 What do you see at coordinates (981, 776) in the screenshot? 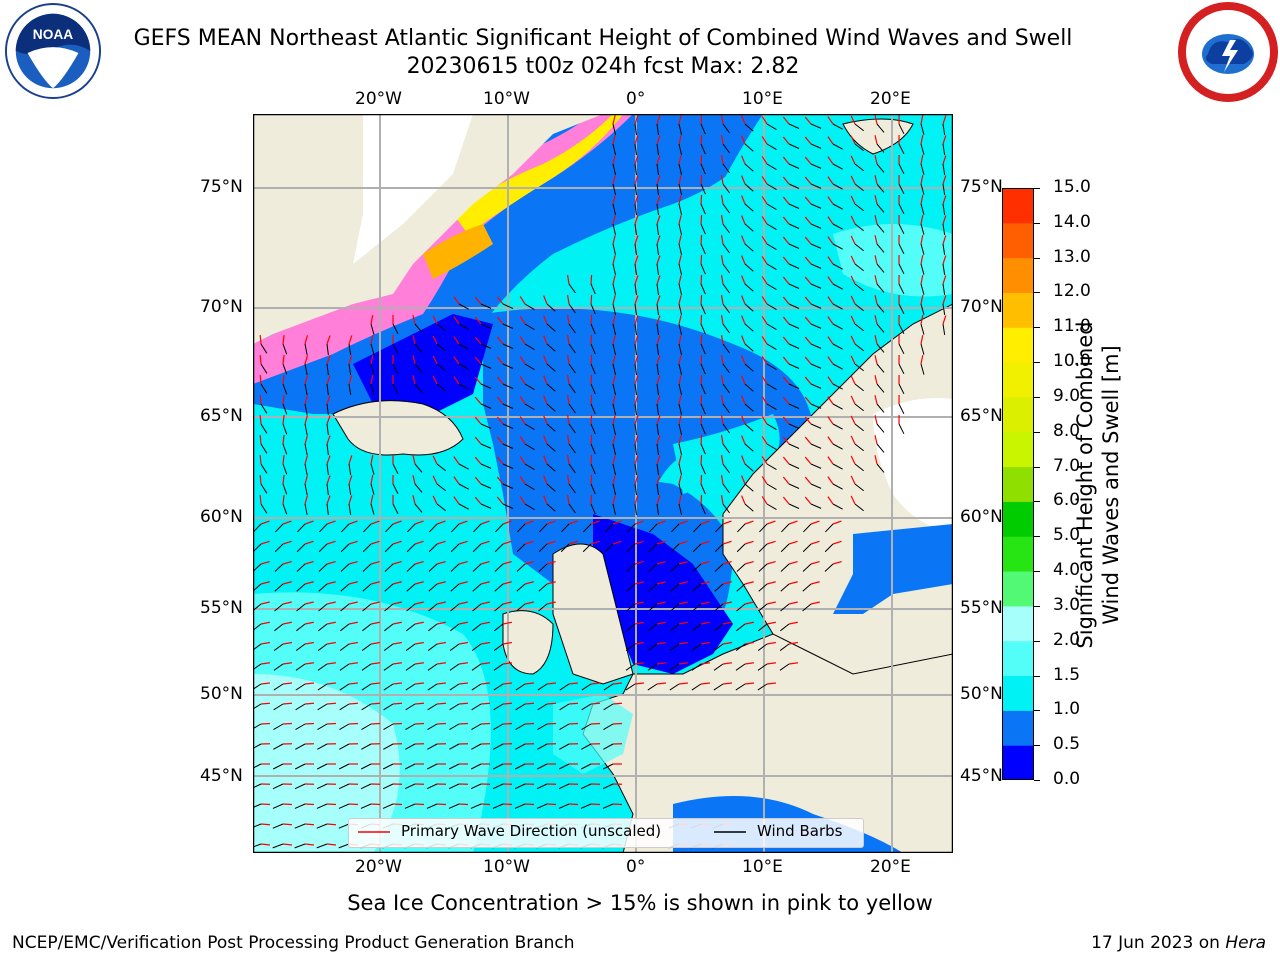
I see `lat-label-right: 45°N` at bounding box center [981, 776].